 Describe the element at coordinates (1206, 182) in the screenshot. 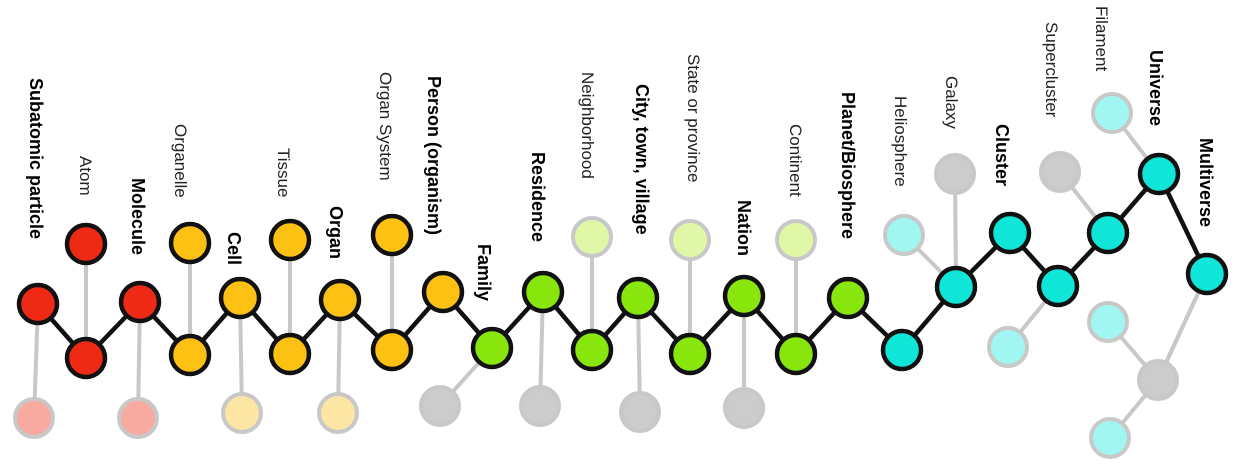

I see `label-multiverse: Multiverse` at that location.